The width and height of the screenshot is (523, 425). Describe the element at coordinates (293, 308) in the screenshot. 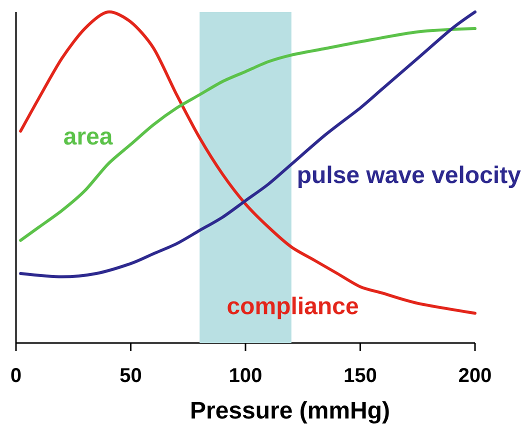

I see `series-label: compliance` at that location.